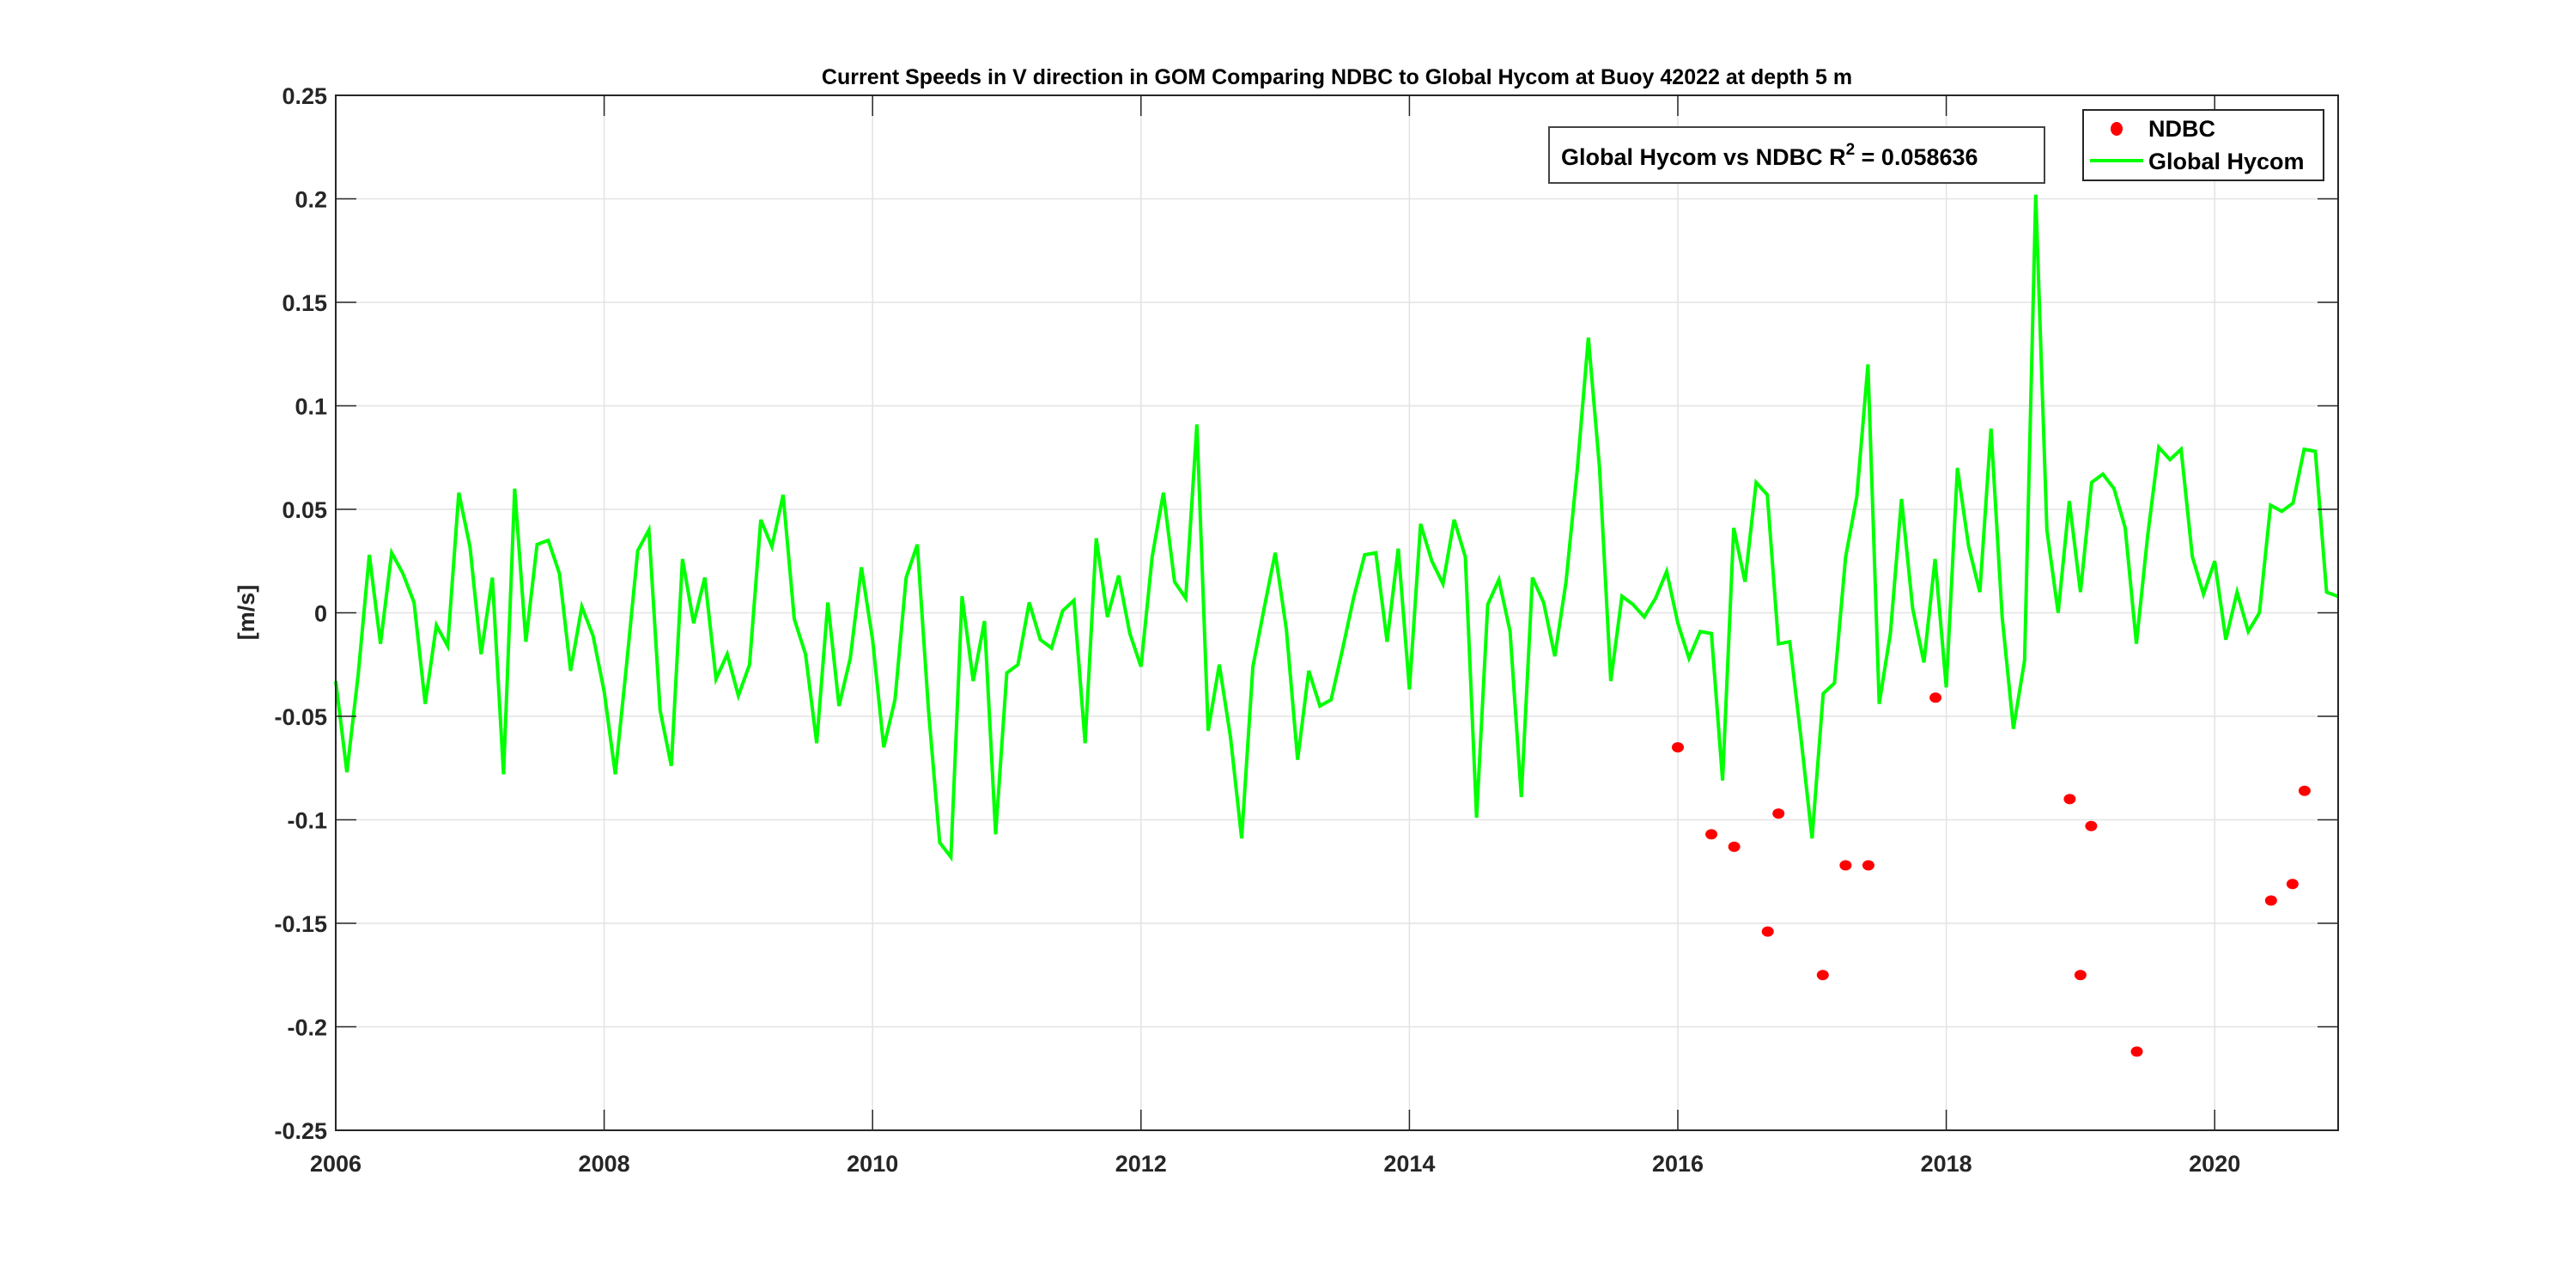 The width and height of the screenshot is (2576, 1272). I want to click on svg-text:Global Hycom vs NDBC R2 = 0.05: Global Hycom vs NDBC R2 = 0.058636, so click(1770, 155).